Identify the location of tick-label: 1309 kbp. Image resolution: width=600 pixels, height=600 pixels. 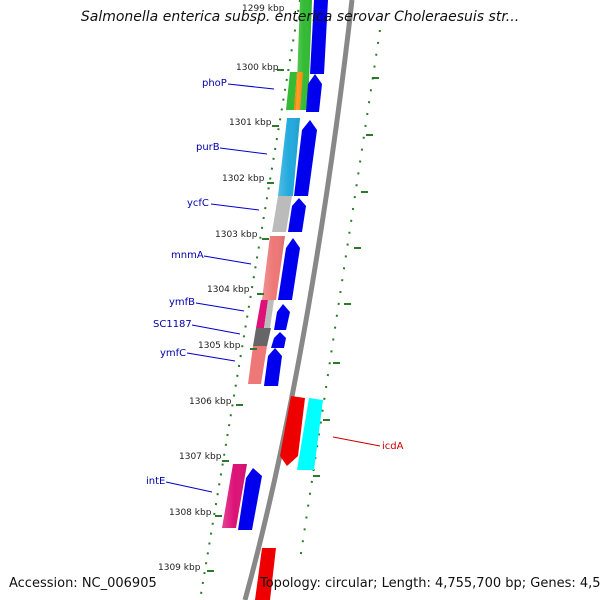
(179, 568).